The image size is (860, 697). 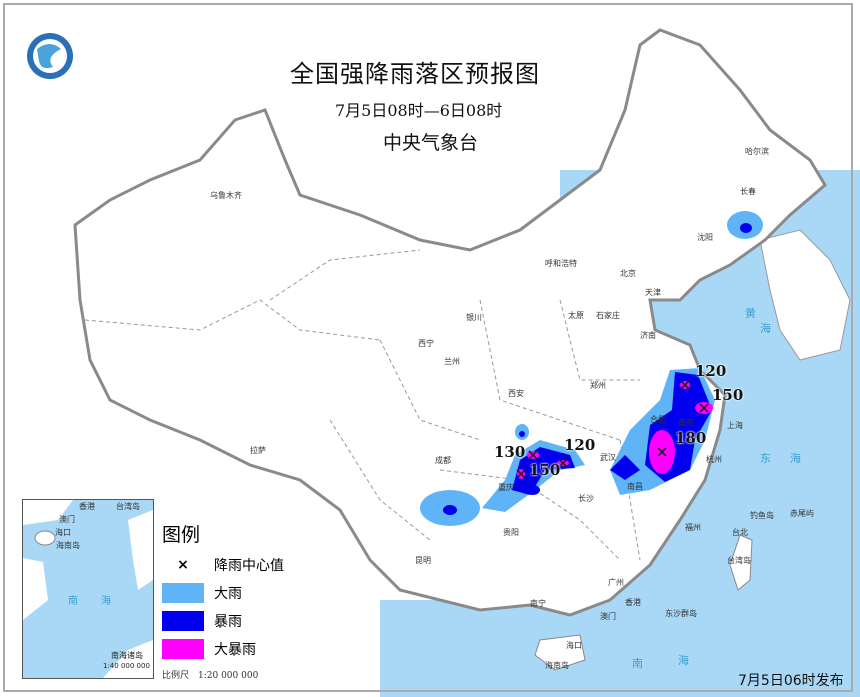 I want to click on inset-label: 香港, so click(x=87, y=506).